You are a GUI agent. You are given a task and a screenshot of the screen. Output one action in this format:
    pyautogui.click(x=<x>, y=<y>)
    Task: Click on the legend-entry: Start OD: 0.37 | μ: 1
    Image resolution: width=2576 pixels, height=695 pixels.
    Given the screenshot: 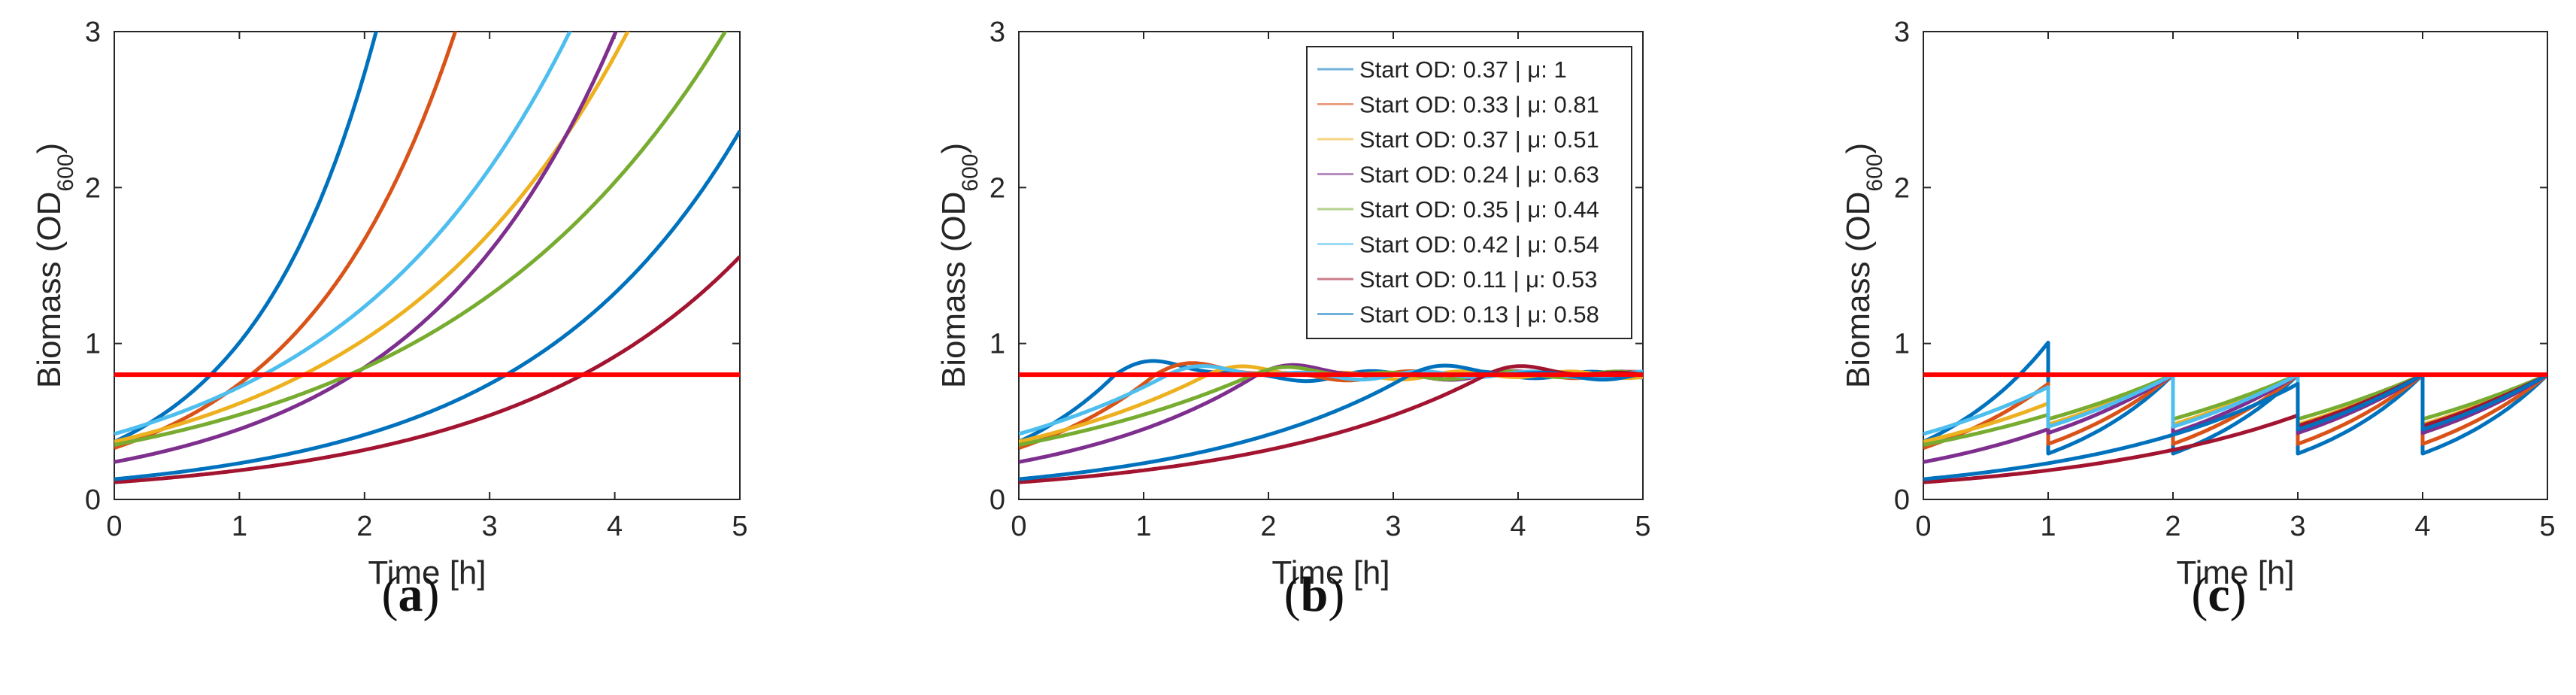 What is the action you would take?
    pyautogui.click(x=1463, y=69)
    